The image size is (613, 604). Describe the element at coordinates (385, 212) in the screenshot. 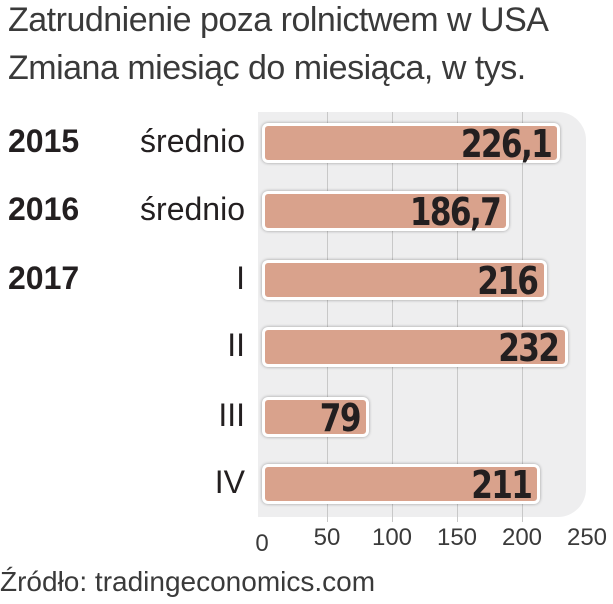

I see `bar: 186,7` at that location.